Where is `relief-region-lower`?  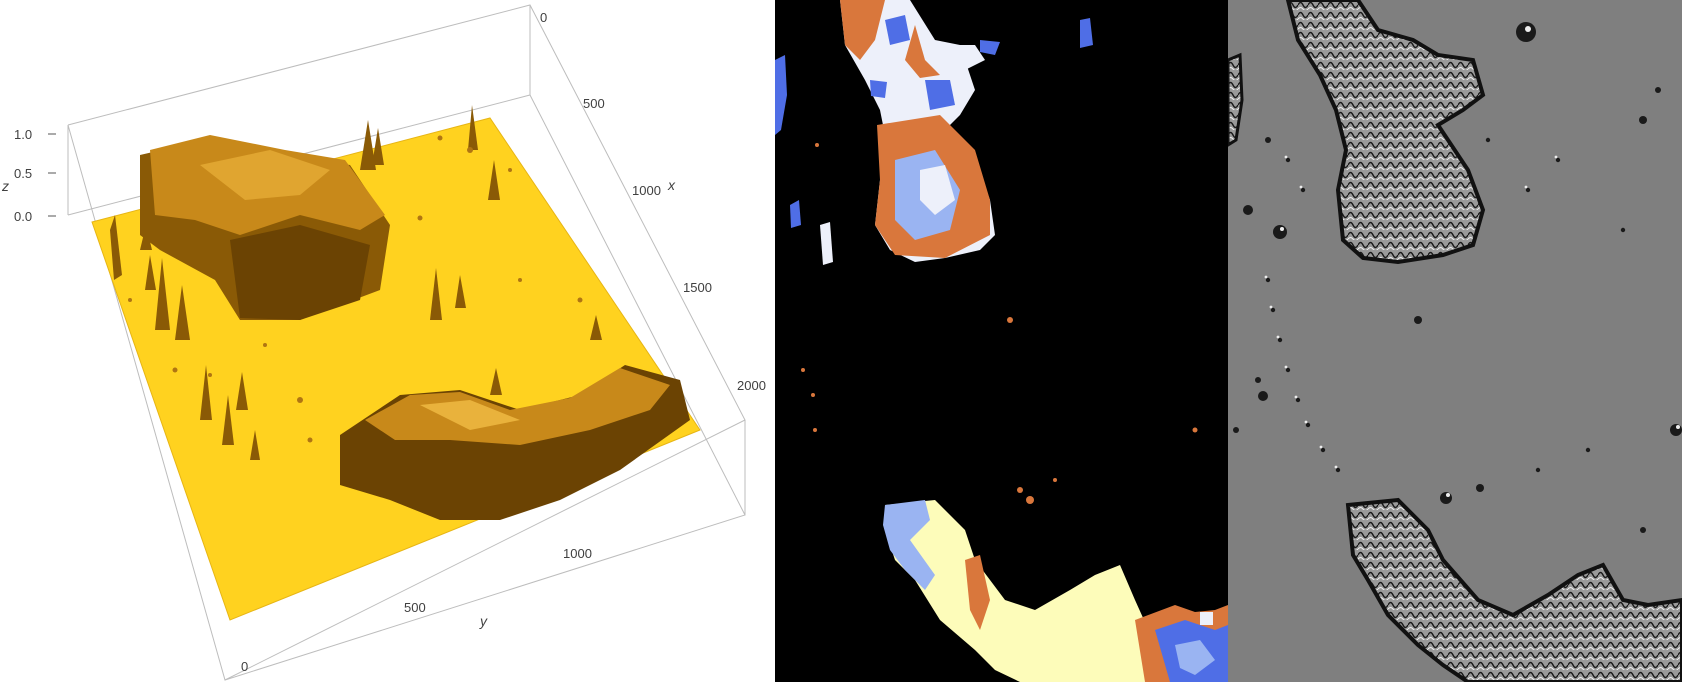 relief-region-lower is located at coordinates (1513, 589).